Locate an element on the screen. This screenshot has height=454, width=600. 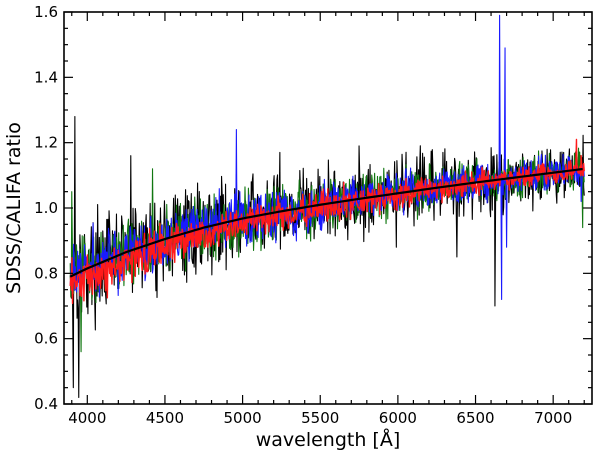
x-tick-label: 4500 is located at coordinates (165, 418).